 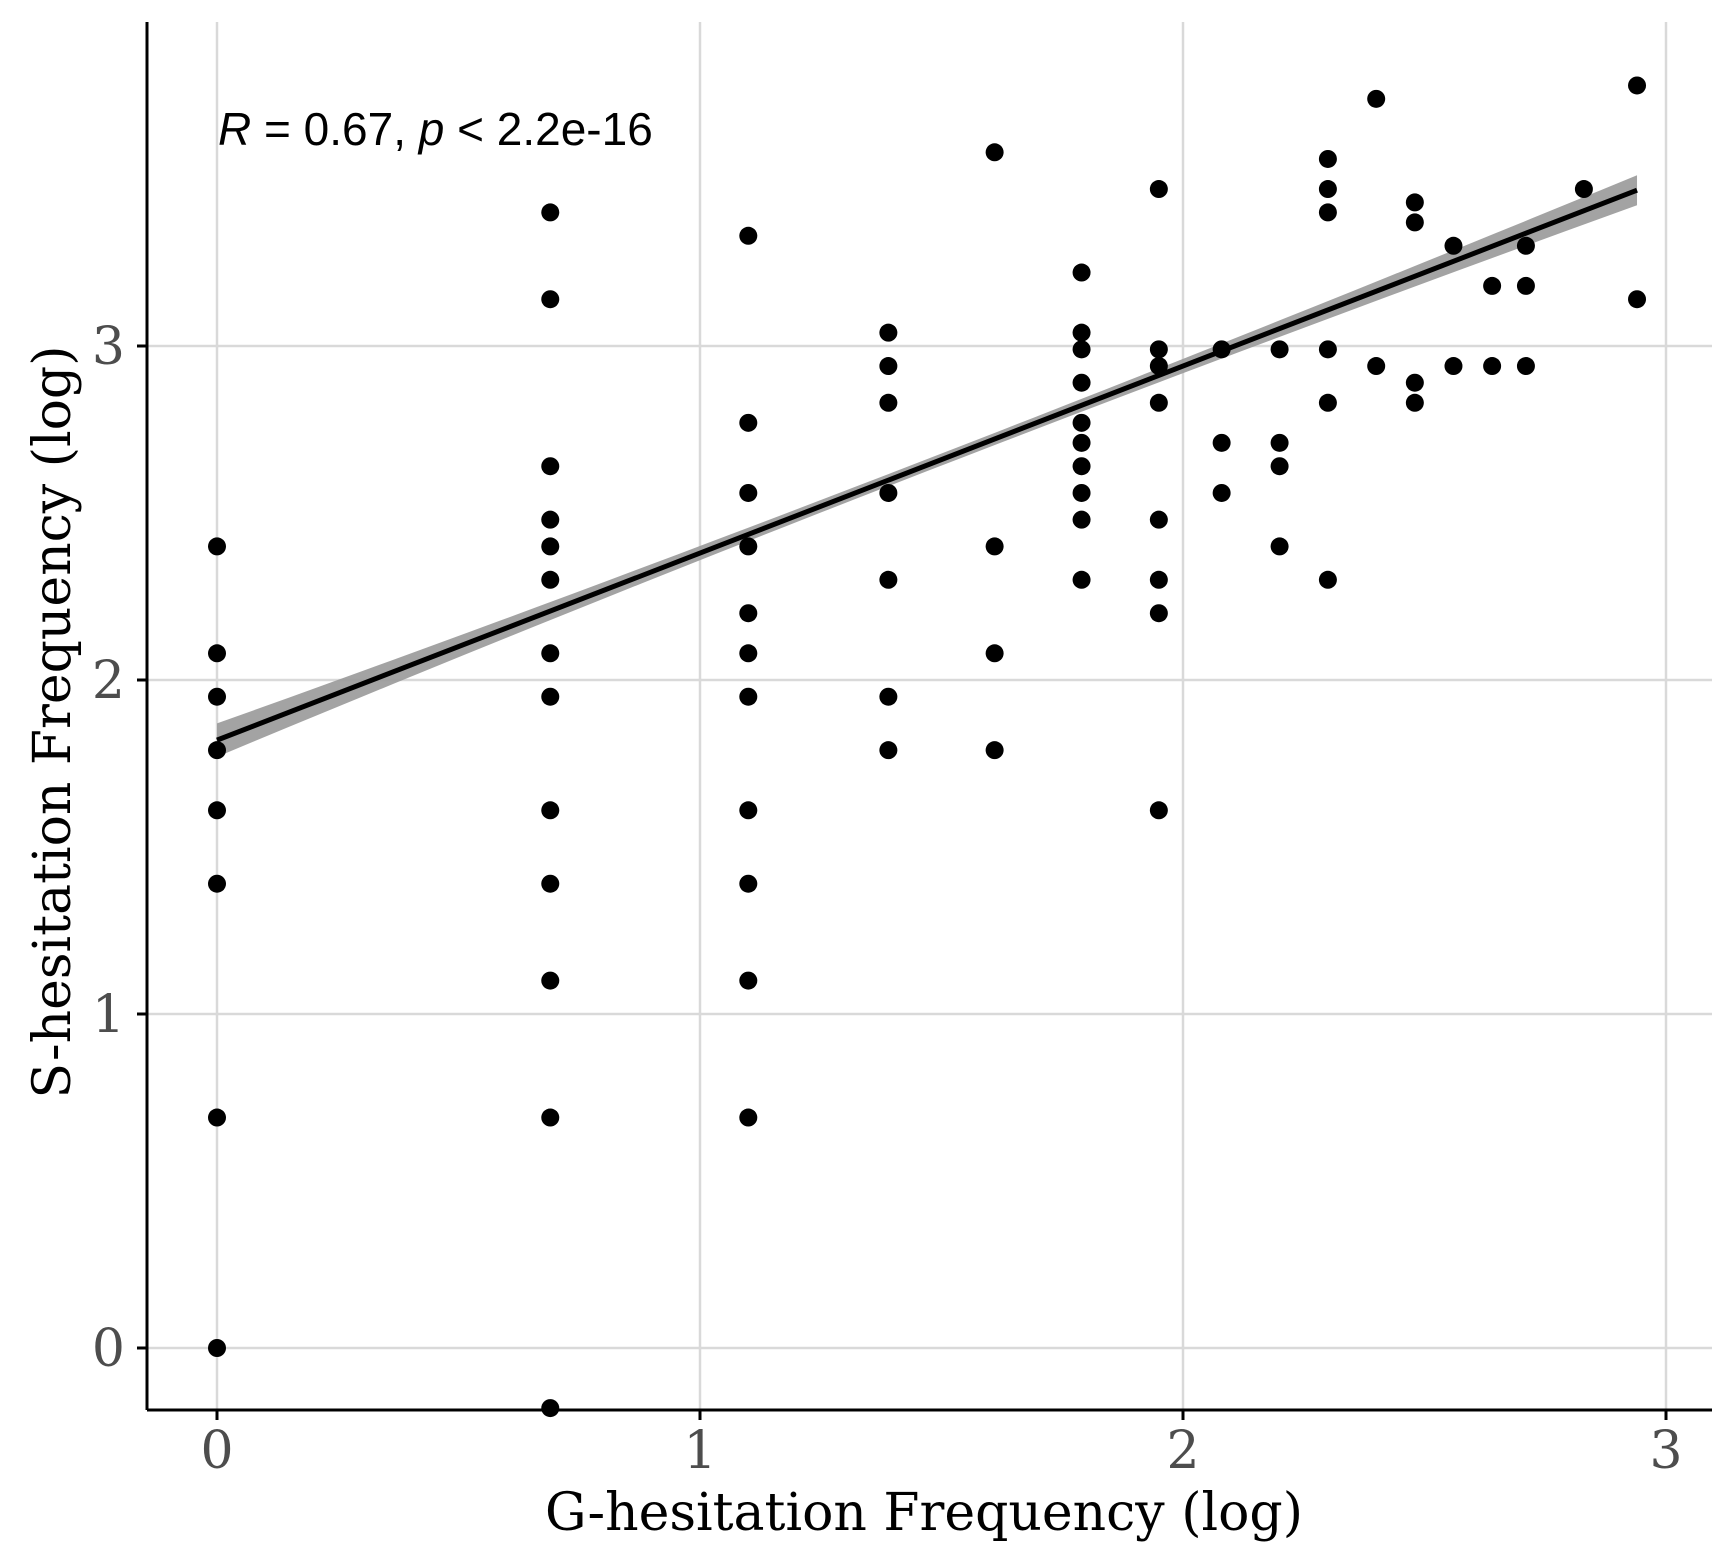 I want to click on y-tick-label-1: 1, so click(x=108, y=1015).